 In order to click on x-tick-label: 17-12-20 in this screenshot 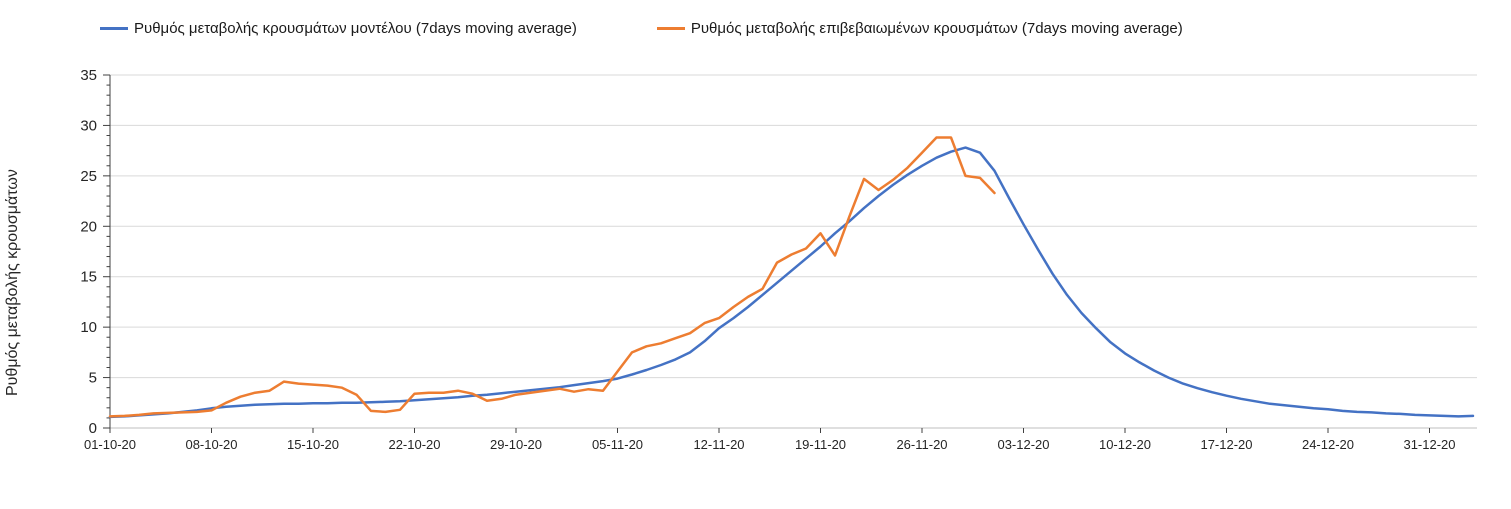, I will do `click(1226, 444)`.